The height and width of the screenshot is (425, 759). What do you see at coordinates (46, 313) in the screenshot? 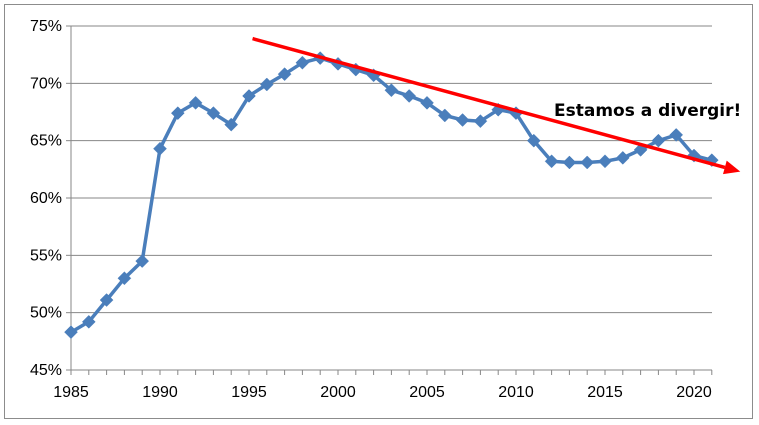
I see `y-tick-label: 50%` at bounding box center [46, 313].